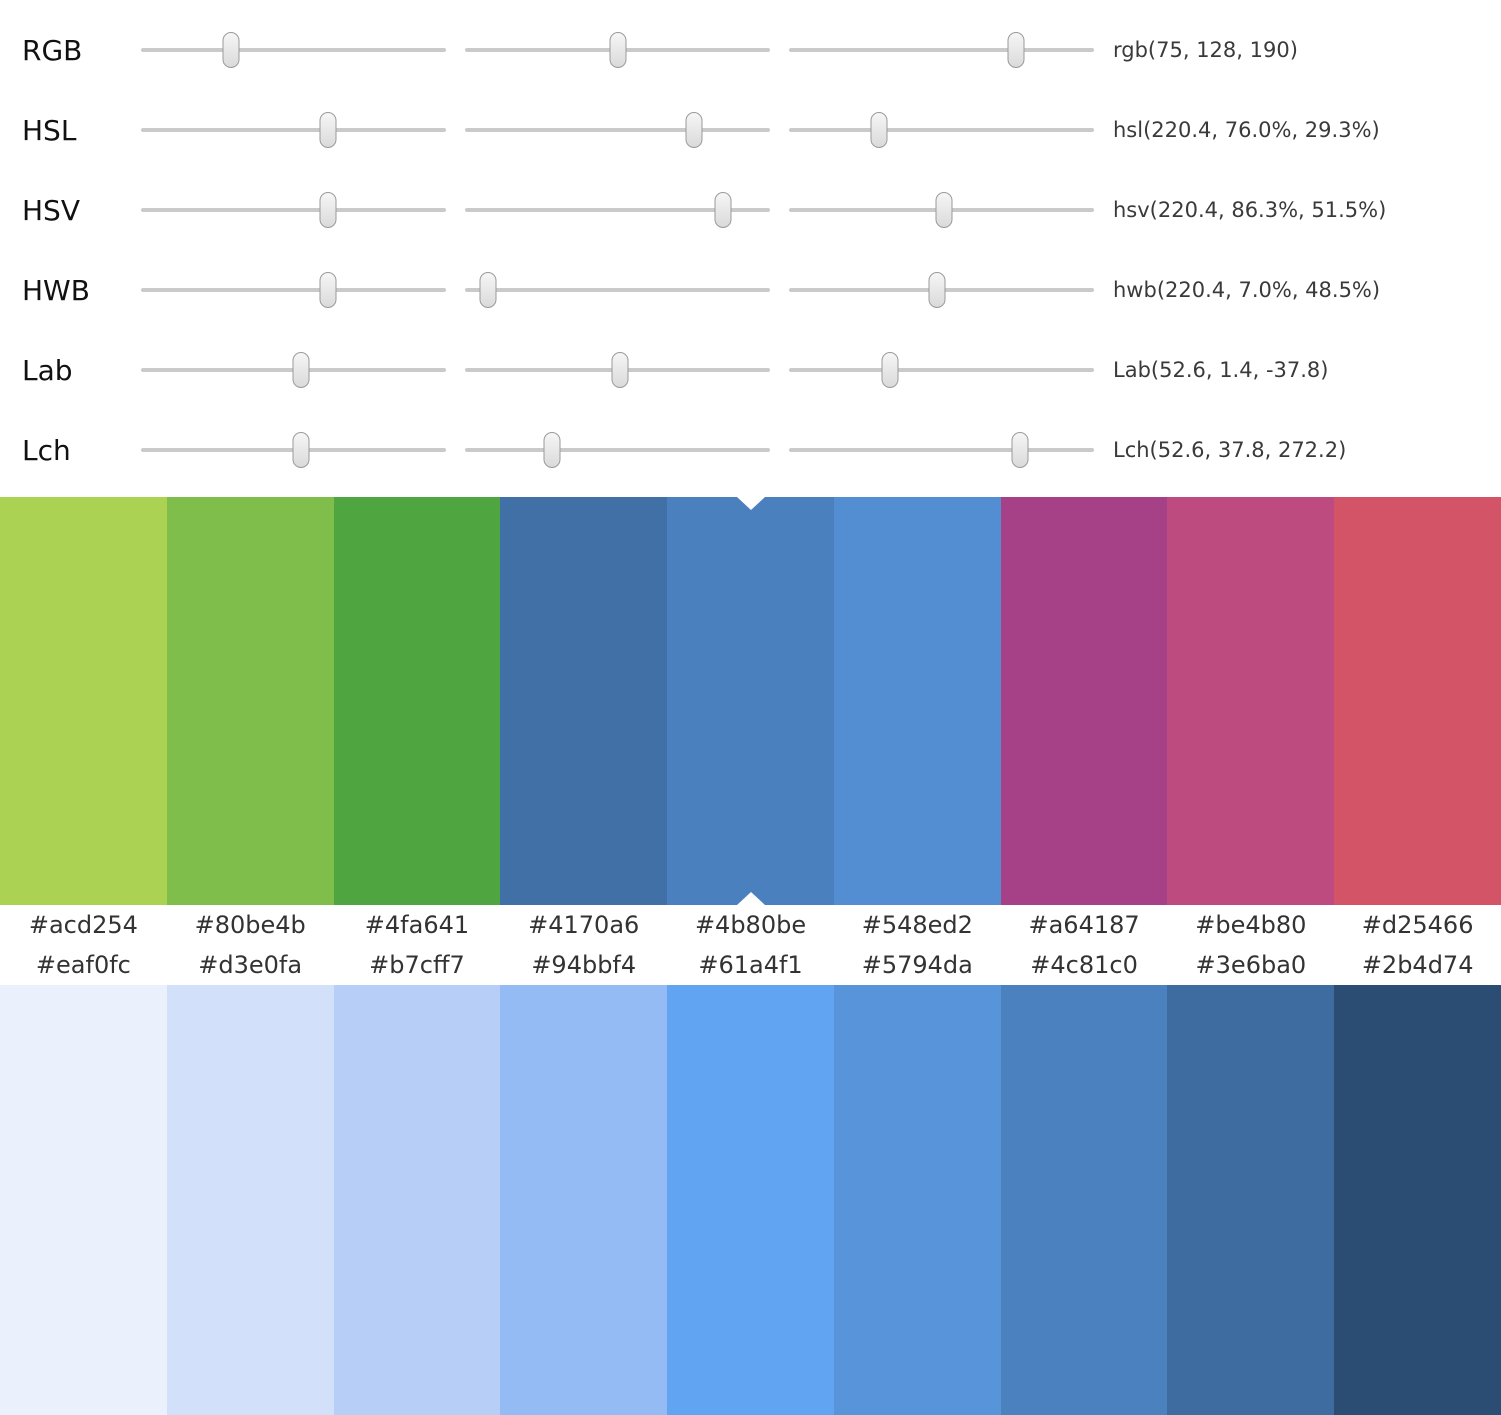 This screenshot has width=1501, height=1415. Describe the element at coordinates (1417, 965) in the screenshot. I see `hex-label: #2b4d74` at that location.